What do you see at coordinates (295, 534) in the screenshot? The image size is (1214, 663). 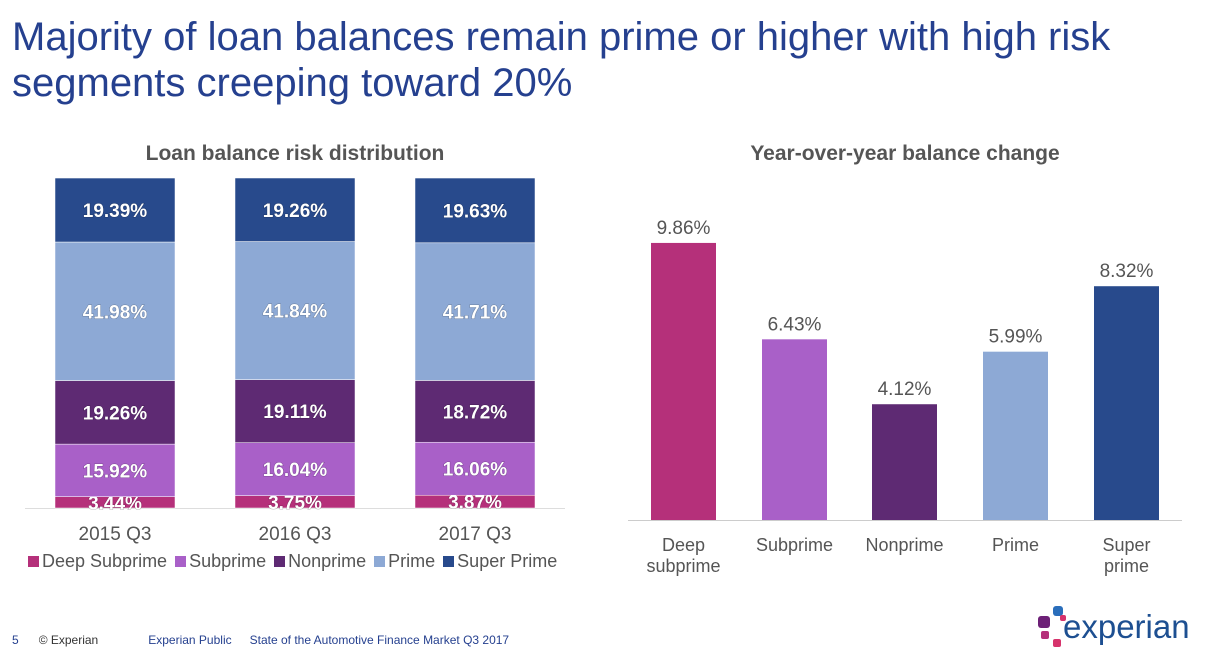 I see `x-tick-label: 2016 Q3` at bounding box center [295, 534].